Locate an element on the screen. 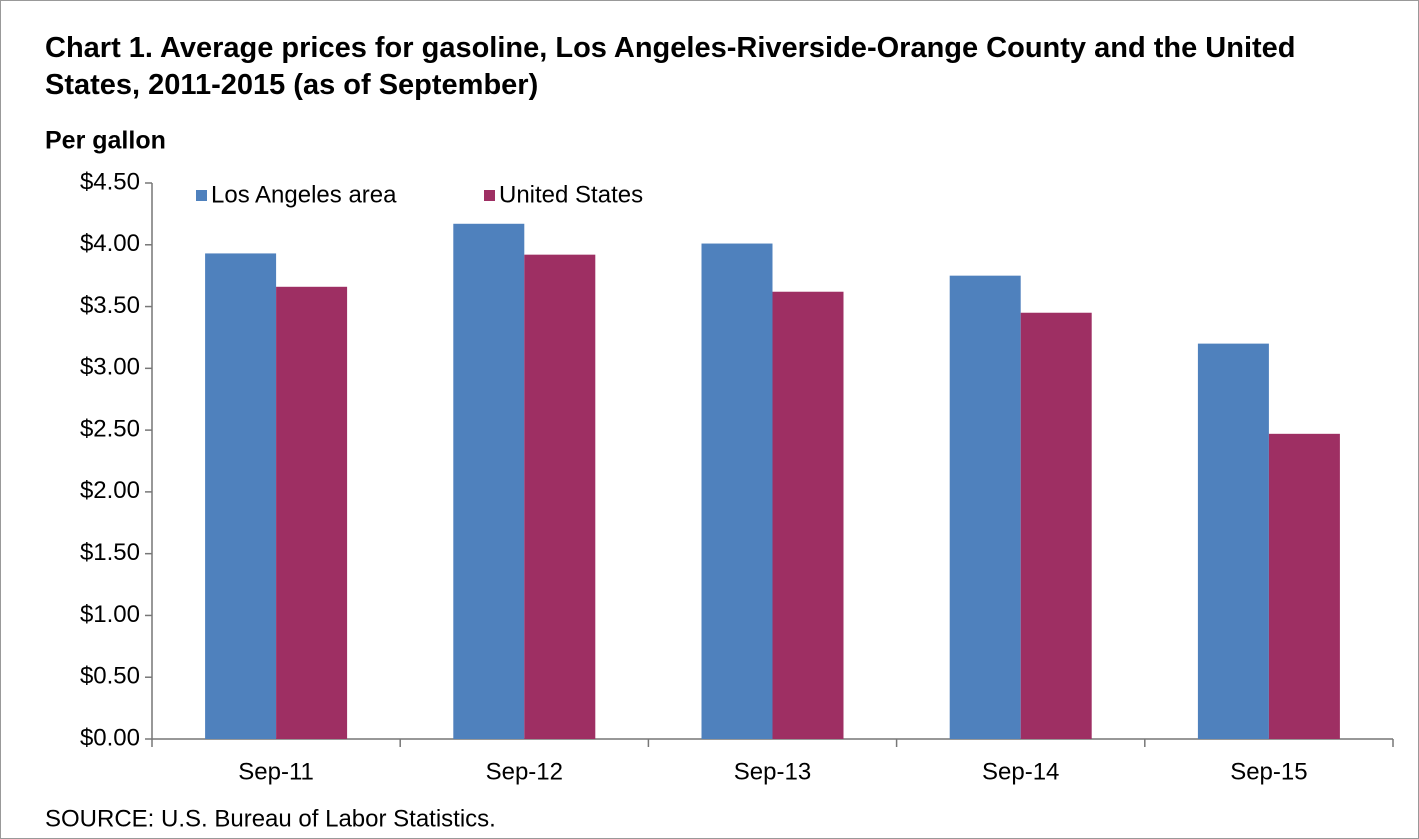  x-tick-label: Sep-12 is located at coordinates (524, 771).